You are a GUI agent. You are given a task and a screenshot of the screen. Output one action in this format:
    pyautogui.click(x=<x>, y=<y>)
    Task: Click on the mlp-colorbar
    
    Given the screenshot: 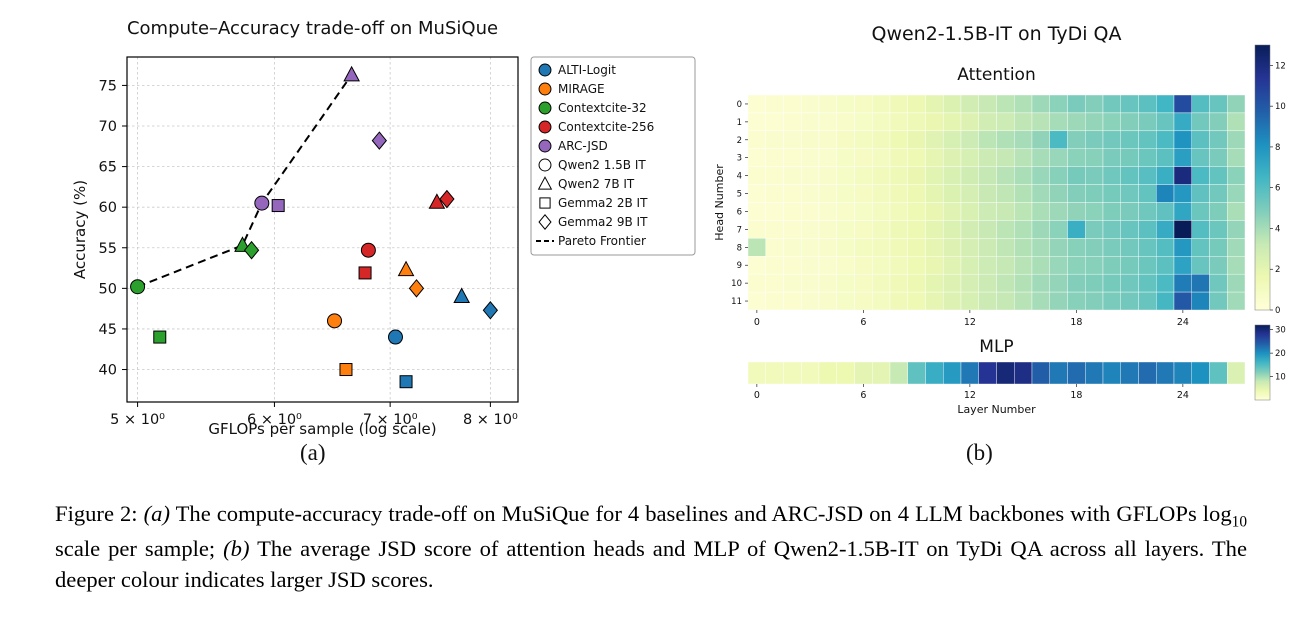 What is the action you would take?
    pyautogui.click(x=1262, y=362)
    